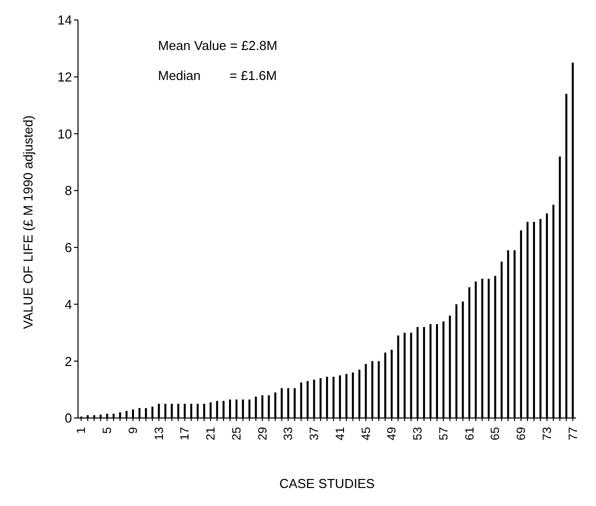  I want to click on y-tick-label: 6, so click(68, 248).